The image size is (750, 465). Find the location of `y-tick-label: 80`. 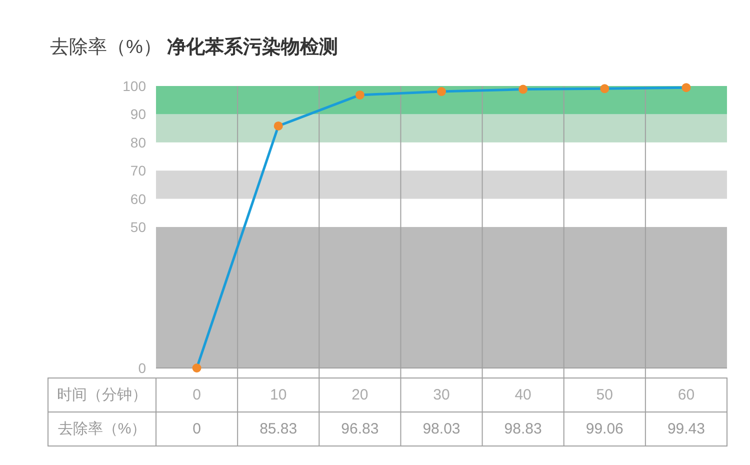

y-tick-label: 80 is located at coordinates (138, 142).